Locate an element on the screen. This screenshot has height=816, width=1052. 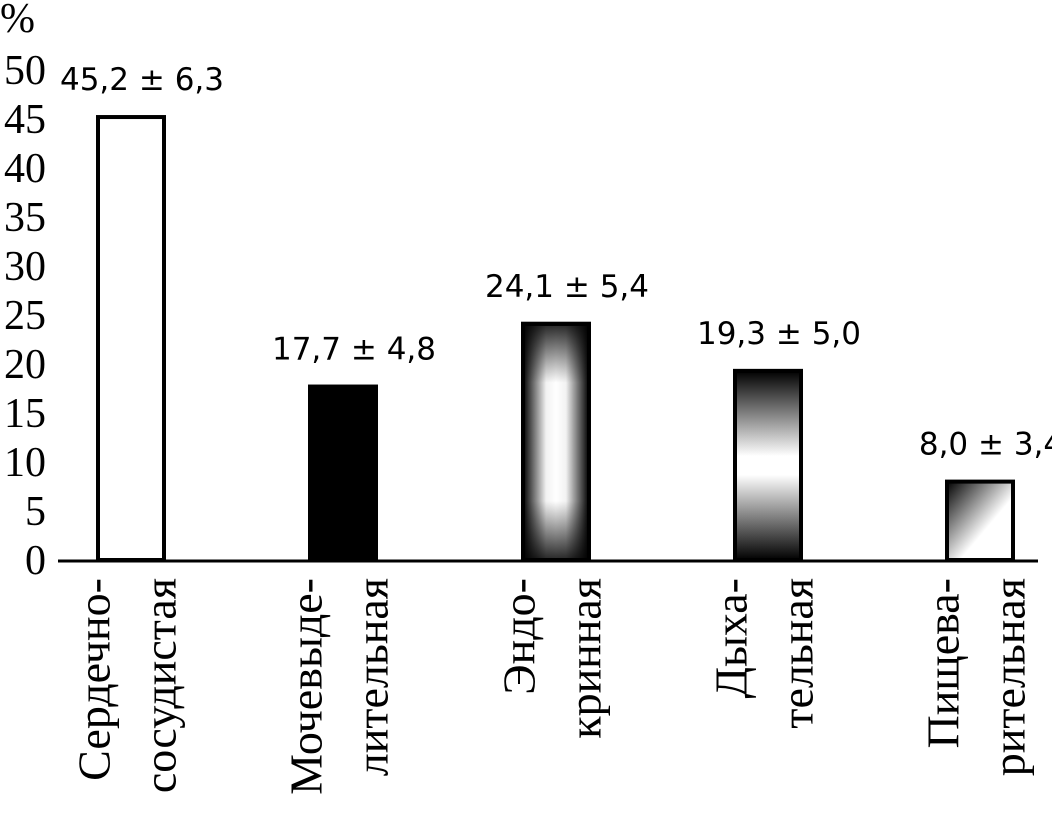
data-label: 19,3 ± 5,0 is located at coordinates (779, 334).